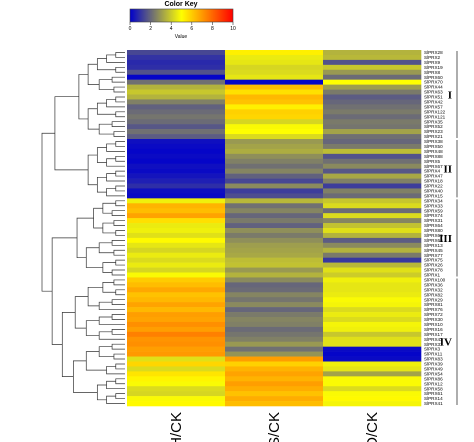  What do you see at coordinates (433, 393) in the screenshot?
I see `row-label: SlPRX61` at bounding box center [433, 393].